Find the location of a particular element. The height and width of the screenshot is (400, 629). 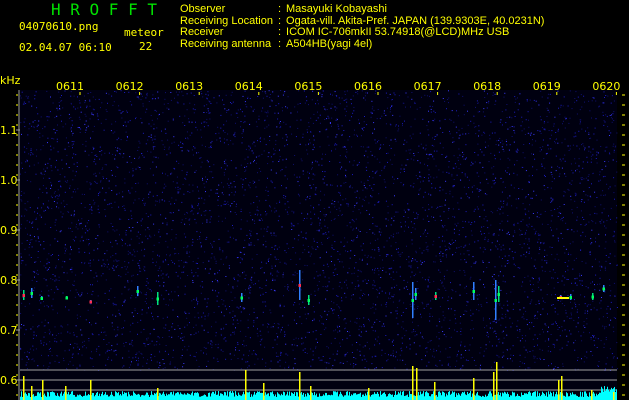

meteor-label: meteor is located at coordinates (144, 32).